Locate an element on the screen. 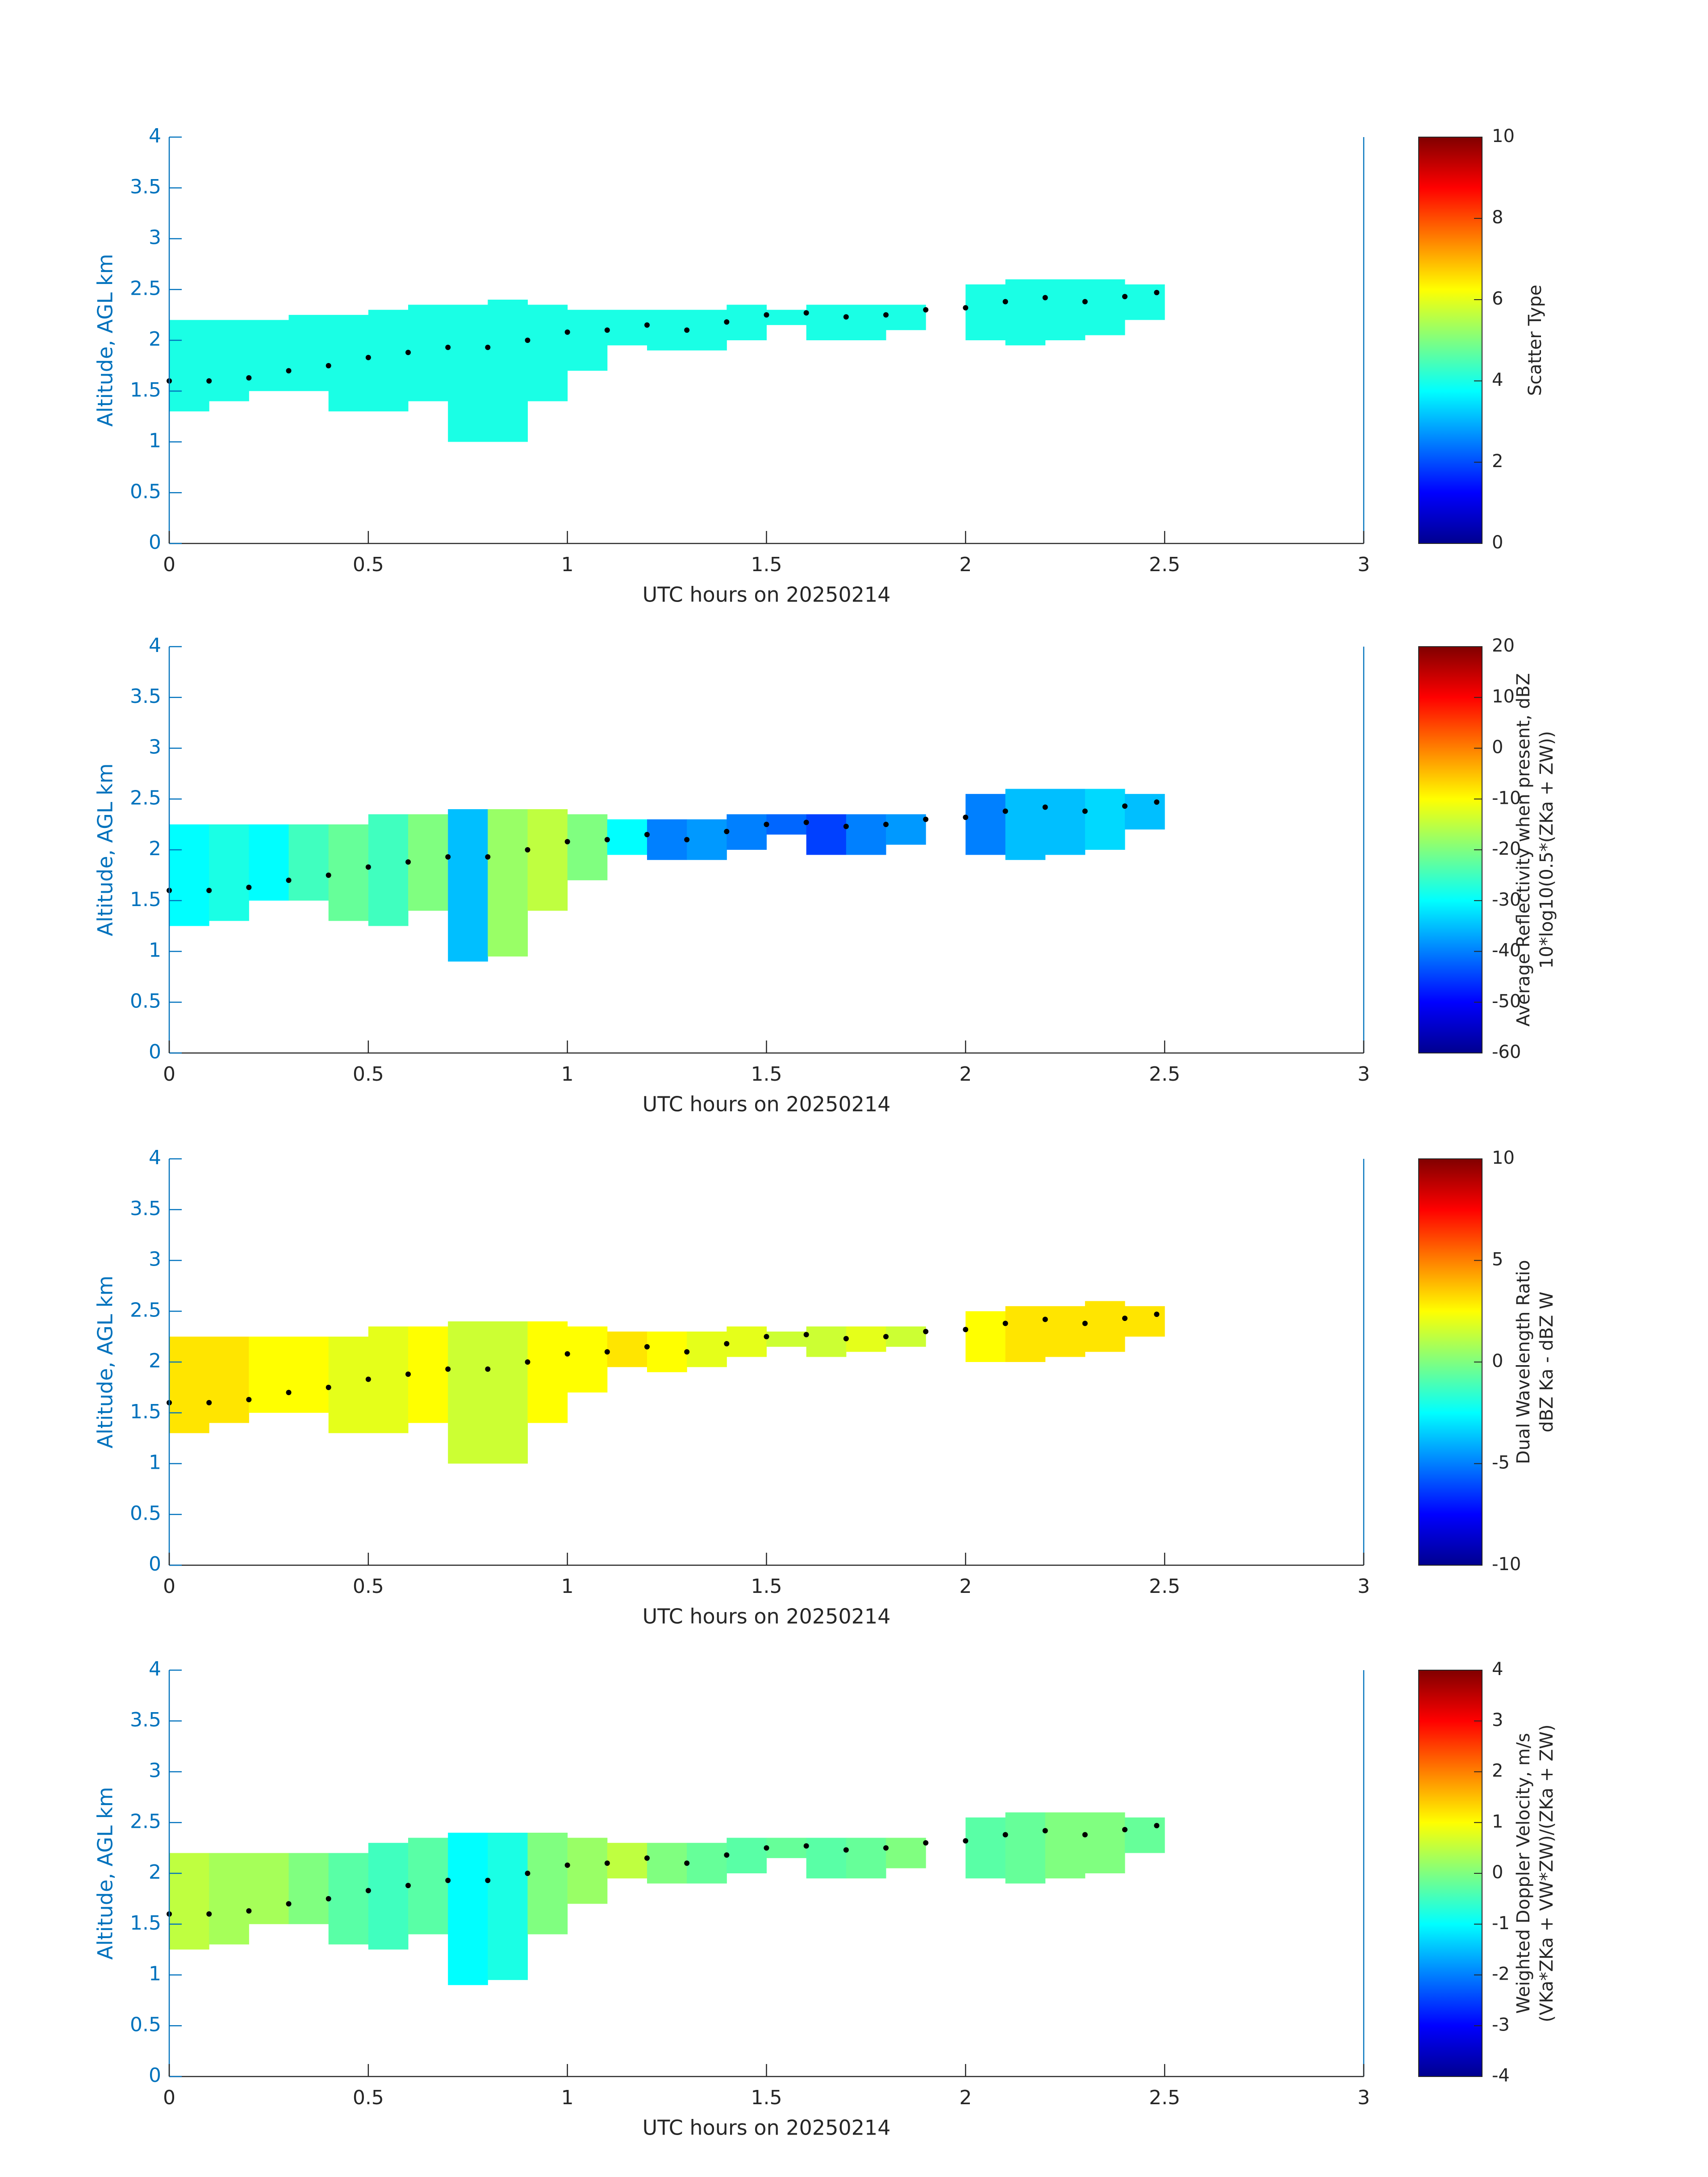 This screenshot has width=1708, height=2177. x-tick-label: 0 is located at coordinates (169, 564).